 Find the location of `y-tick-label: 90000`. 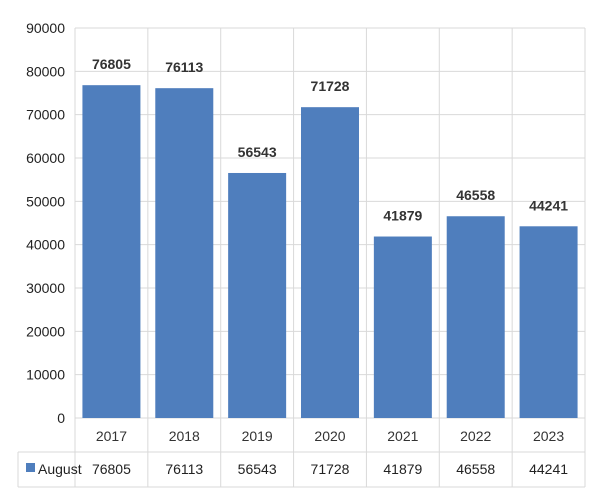

y-tick-label: 90000 is located at coordinates (45, 28).